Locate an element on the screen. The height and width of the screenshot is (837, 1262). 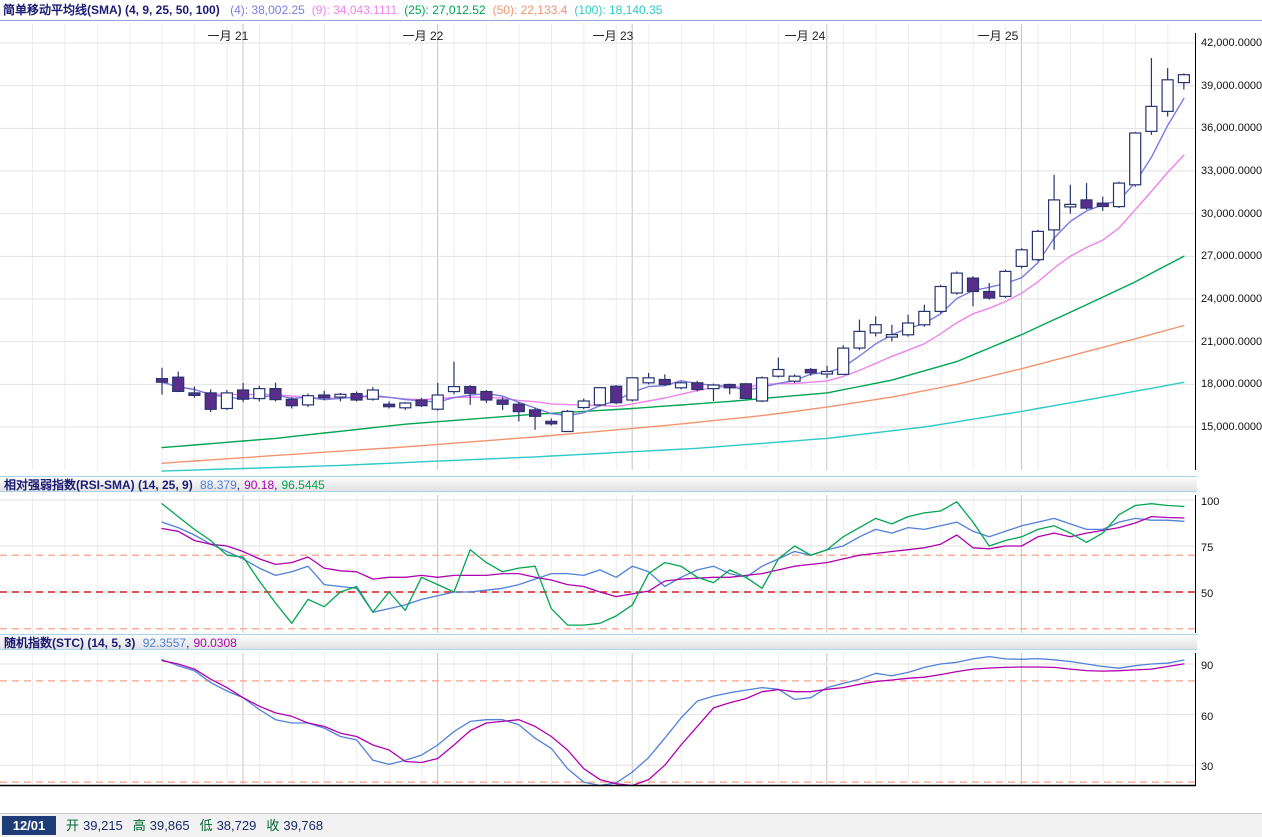
stc-k-line is located at coordinates (673, 721).